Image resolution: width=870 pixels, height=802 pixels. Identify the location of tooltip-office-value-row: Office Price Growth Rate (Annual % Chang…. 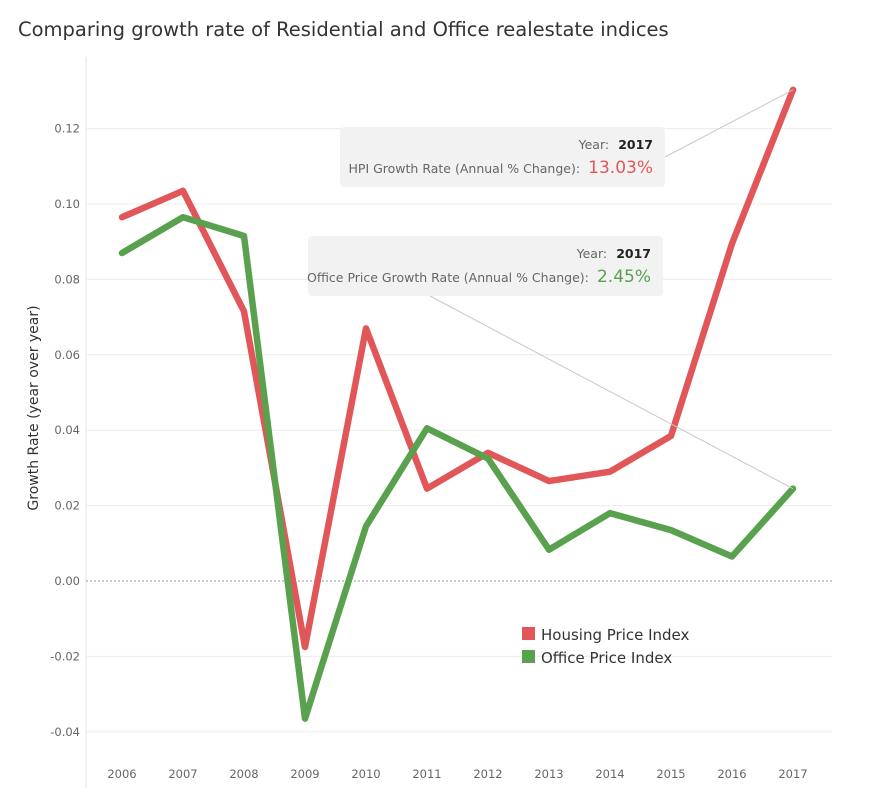
(479, 277).